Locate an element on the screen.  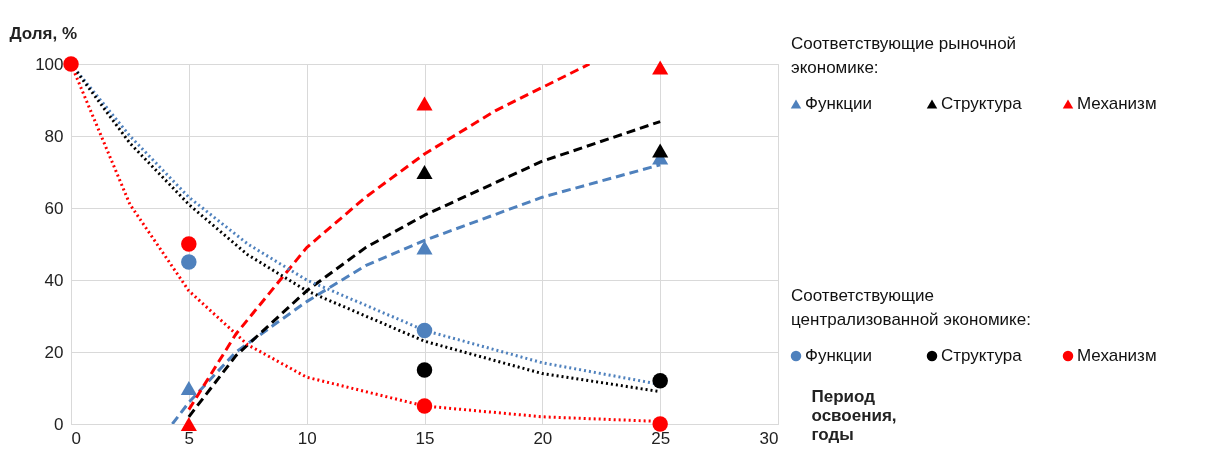
y-axis-title: Доля, % is located at coordinates (43, 33).